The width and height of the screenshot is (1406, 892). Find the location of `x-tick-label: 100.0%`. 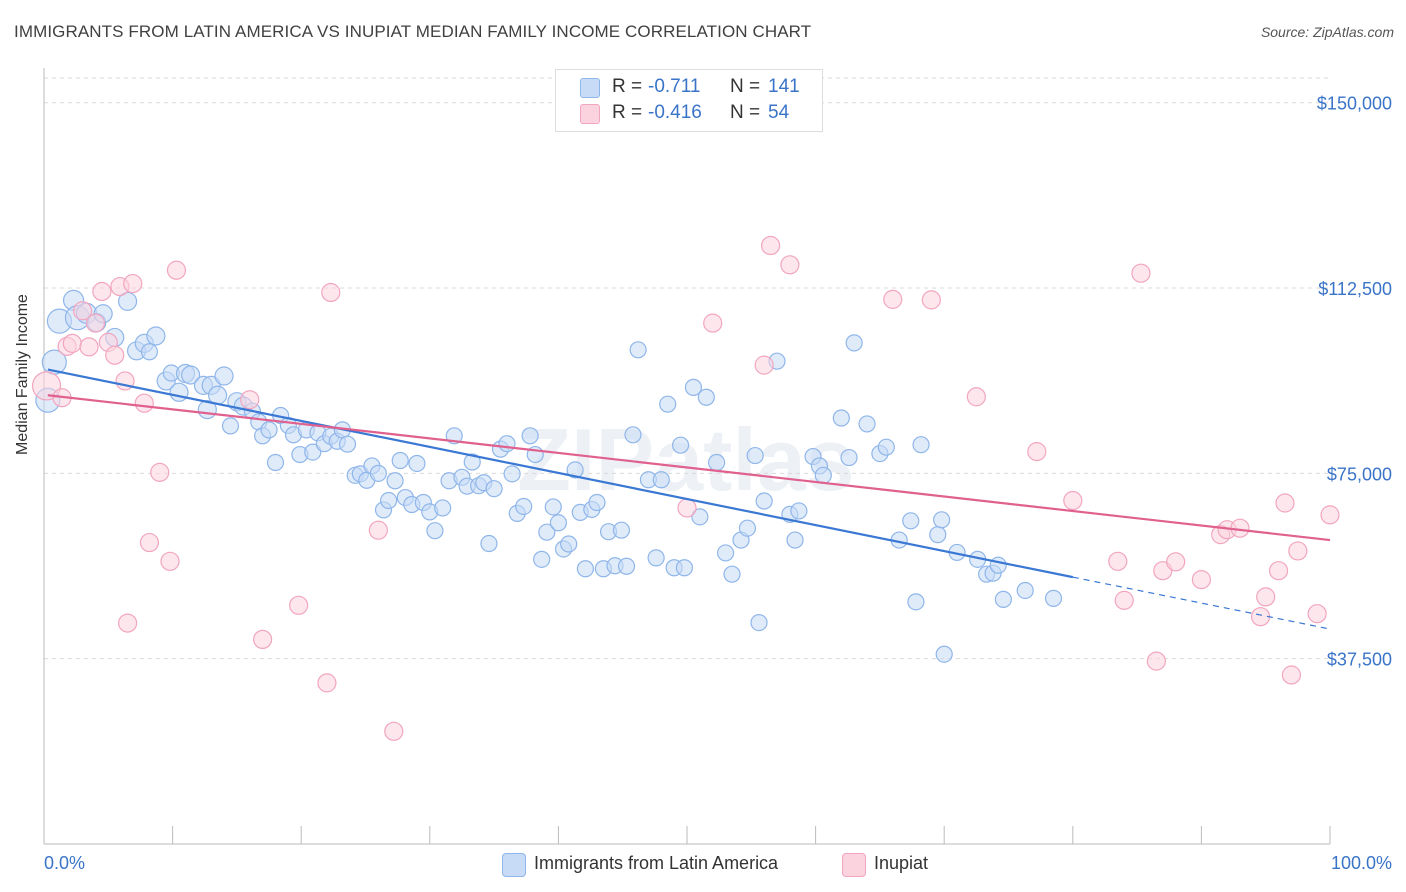

x-tick-label: 100.0% is located at coordinates (1361, 863).